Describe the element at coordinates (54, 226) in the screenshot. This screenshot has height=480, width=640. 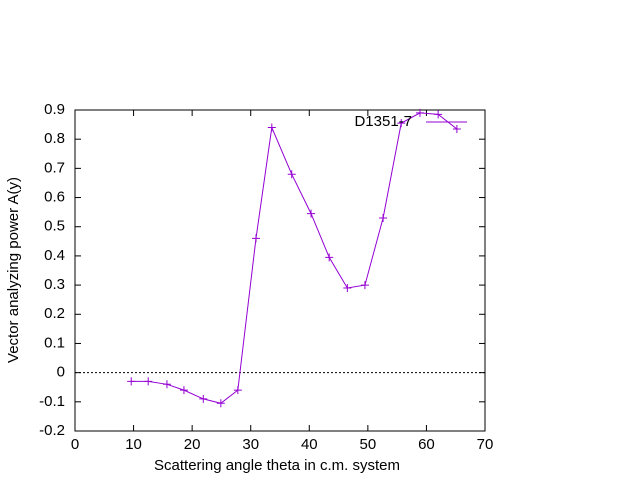
I see `y-tick-label: 0.5` at that location.